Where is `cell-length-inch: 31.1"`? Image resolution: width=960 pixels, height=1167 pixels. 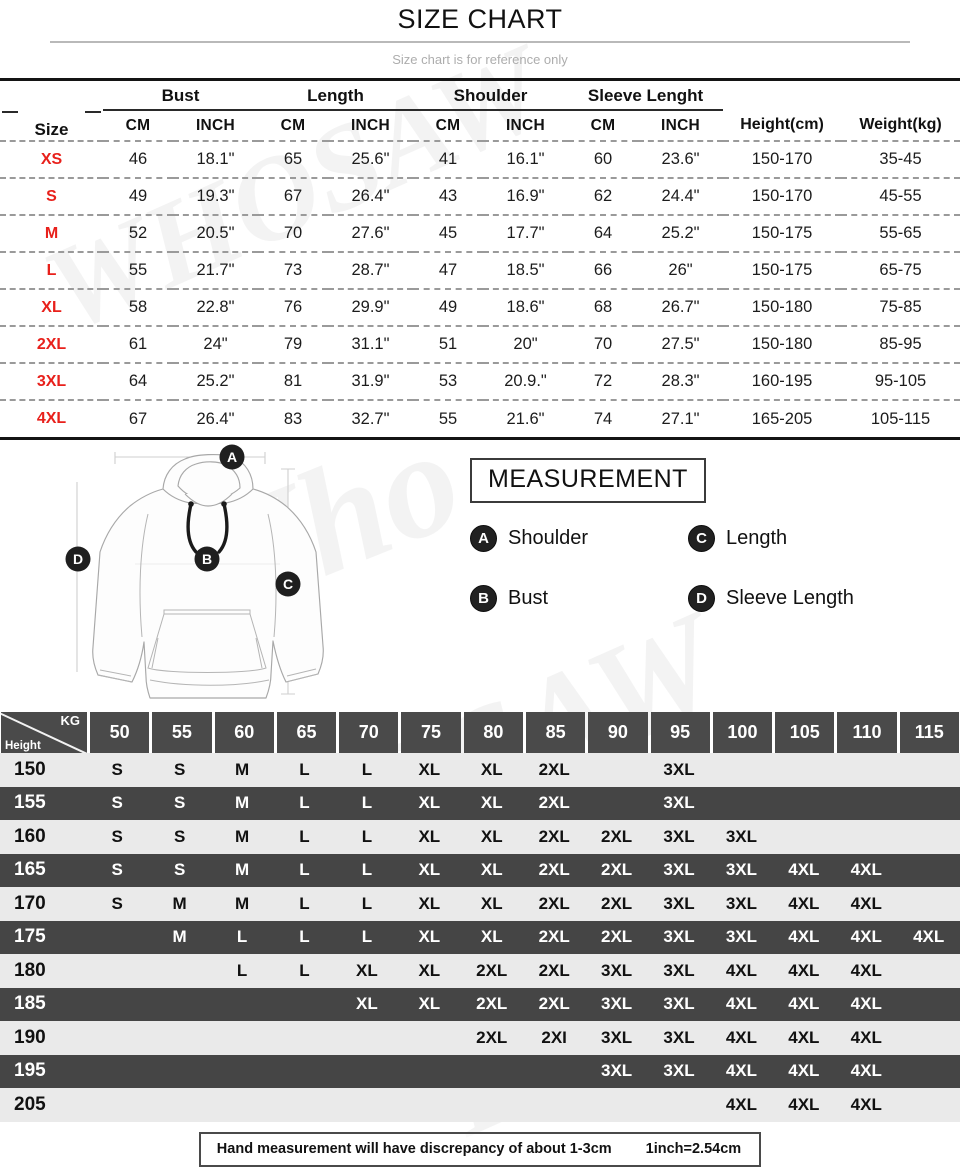 cell-length-inch: 31.1" is located at coordinates (370, 344).